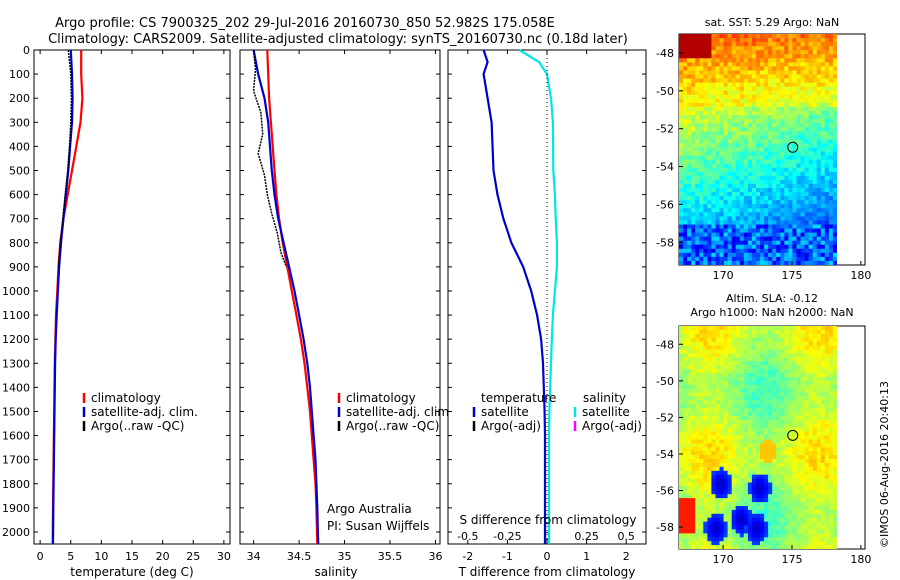  I want to click on y-tick-label: 700, so click(19, 219).